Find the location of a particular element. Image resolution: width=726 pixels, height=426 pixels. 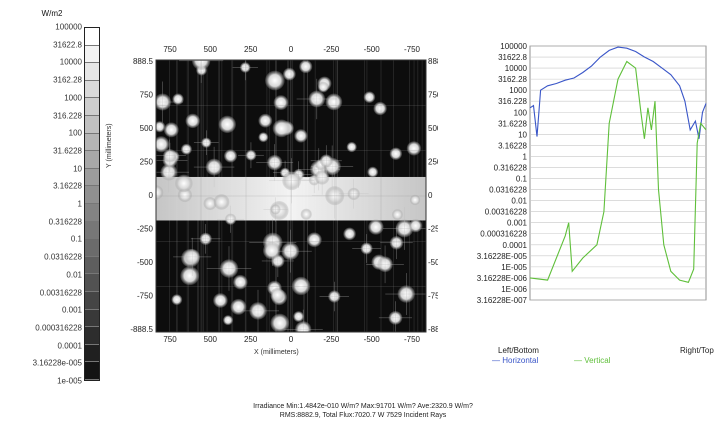

right-tick-label: -750 is located at coordinates (433, 296).